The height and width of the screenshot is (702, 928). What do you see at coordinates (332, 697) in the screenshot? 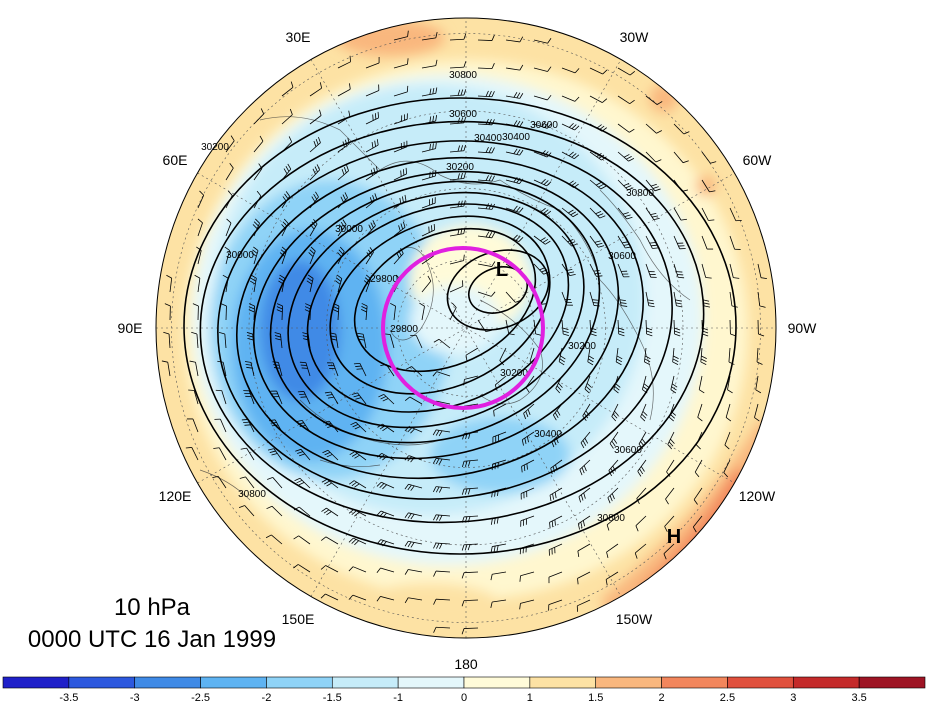
I see `colorbar-tick-label: -1.5` at bounding box center [332, 697].